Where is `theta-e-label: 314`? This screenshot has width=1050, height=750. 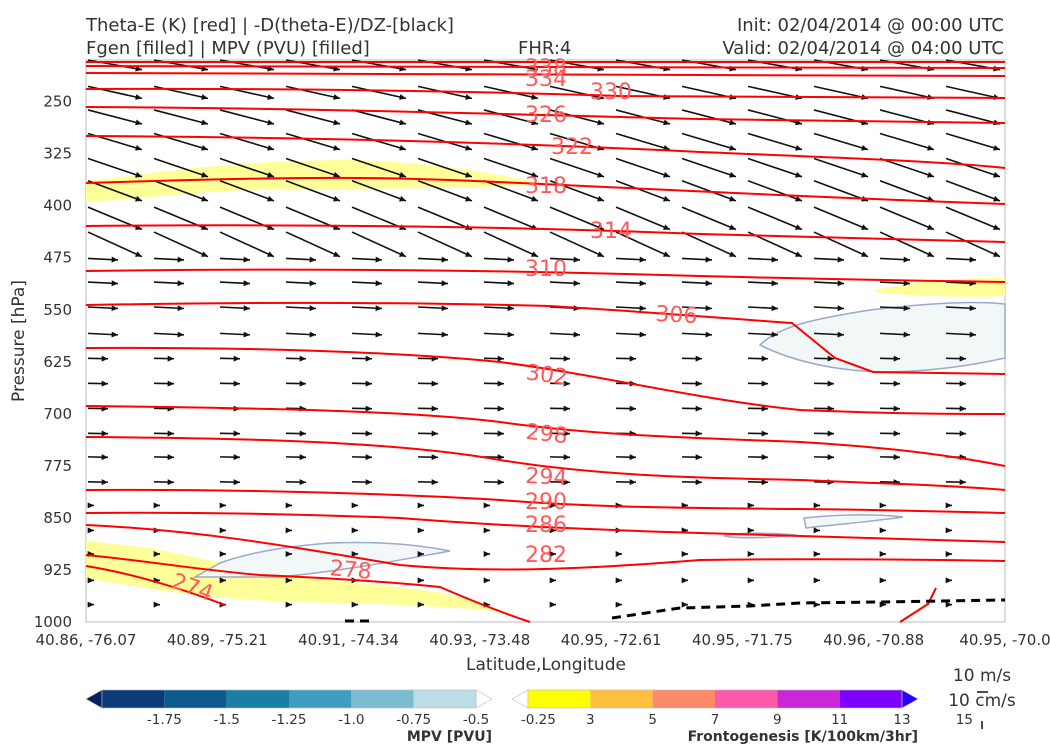
theta-e-label: 314 is located at coordinates (611, 231).